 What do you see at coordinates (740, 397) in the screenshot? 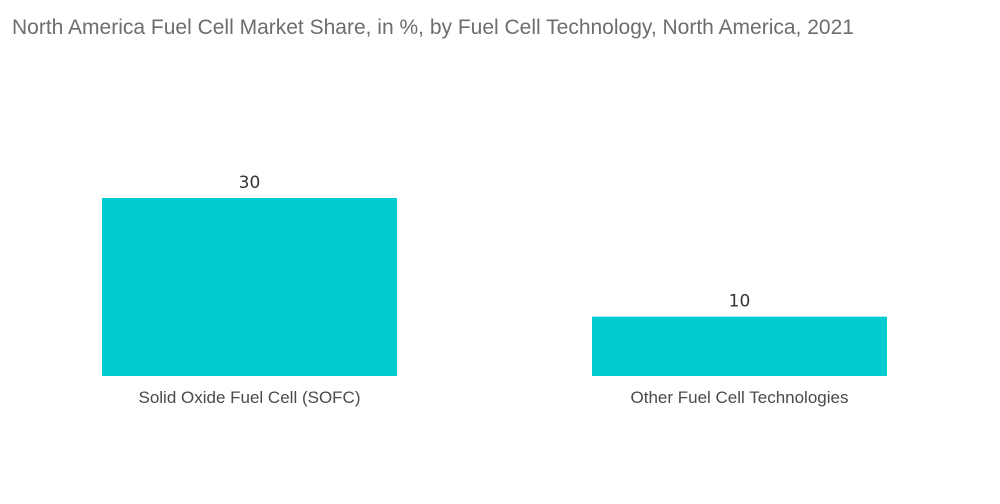
I see `category-label-2: Other Fuel Cell Technologies` at bounding box center [740, 397].